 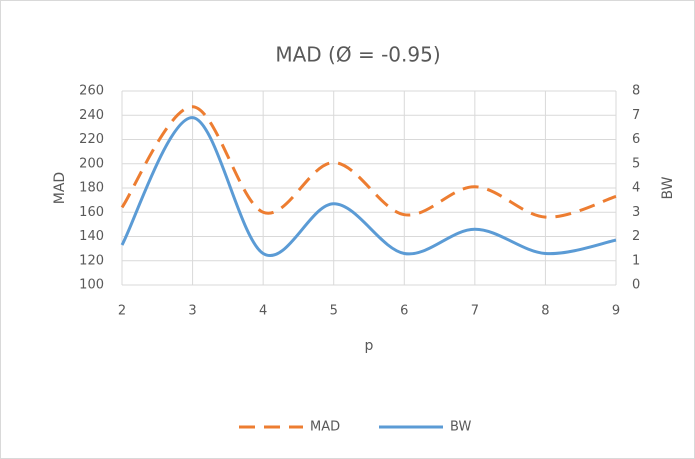 What do you see at coordinates (636, 163) in the screenshot?
I see `y2-tick-label: 5` at bounding box center [636, 163].